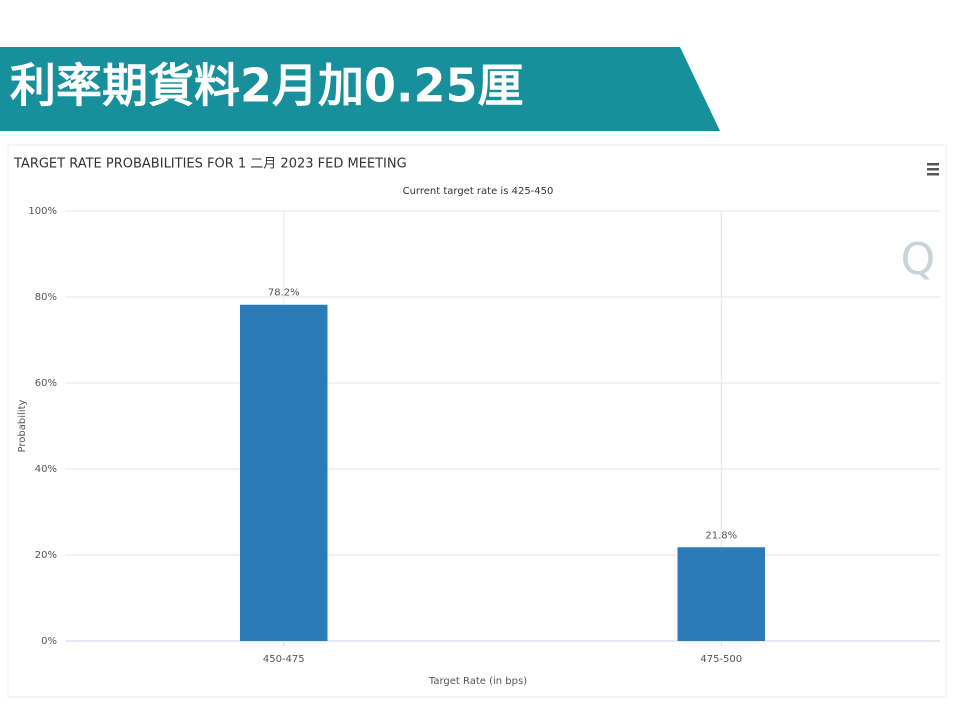 The height and width of the screenshot is (720, 960). I want to click on chart-subtitle: Current target rate is 425-450, so click(478, 191).